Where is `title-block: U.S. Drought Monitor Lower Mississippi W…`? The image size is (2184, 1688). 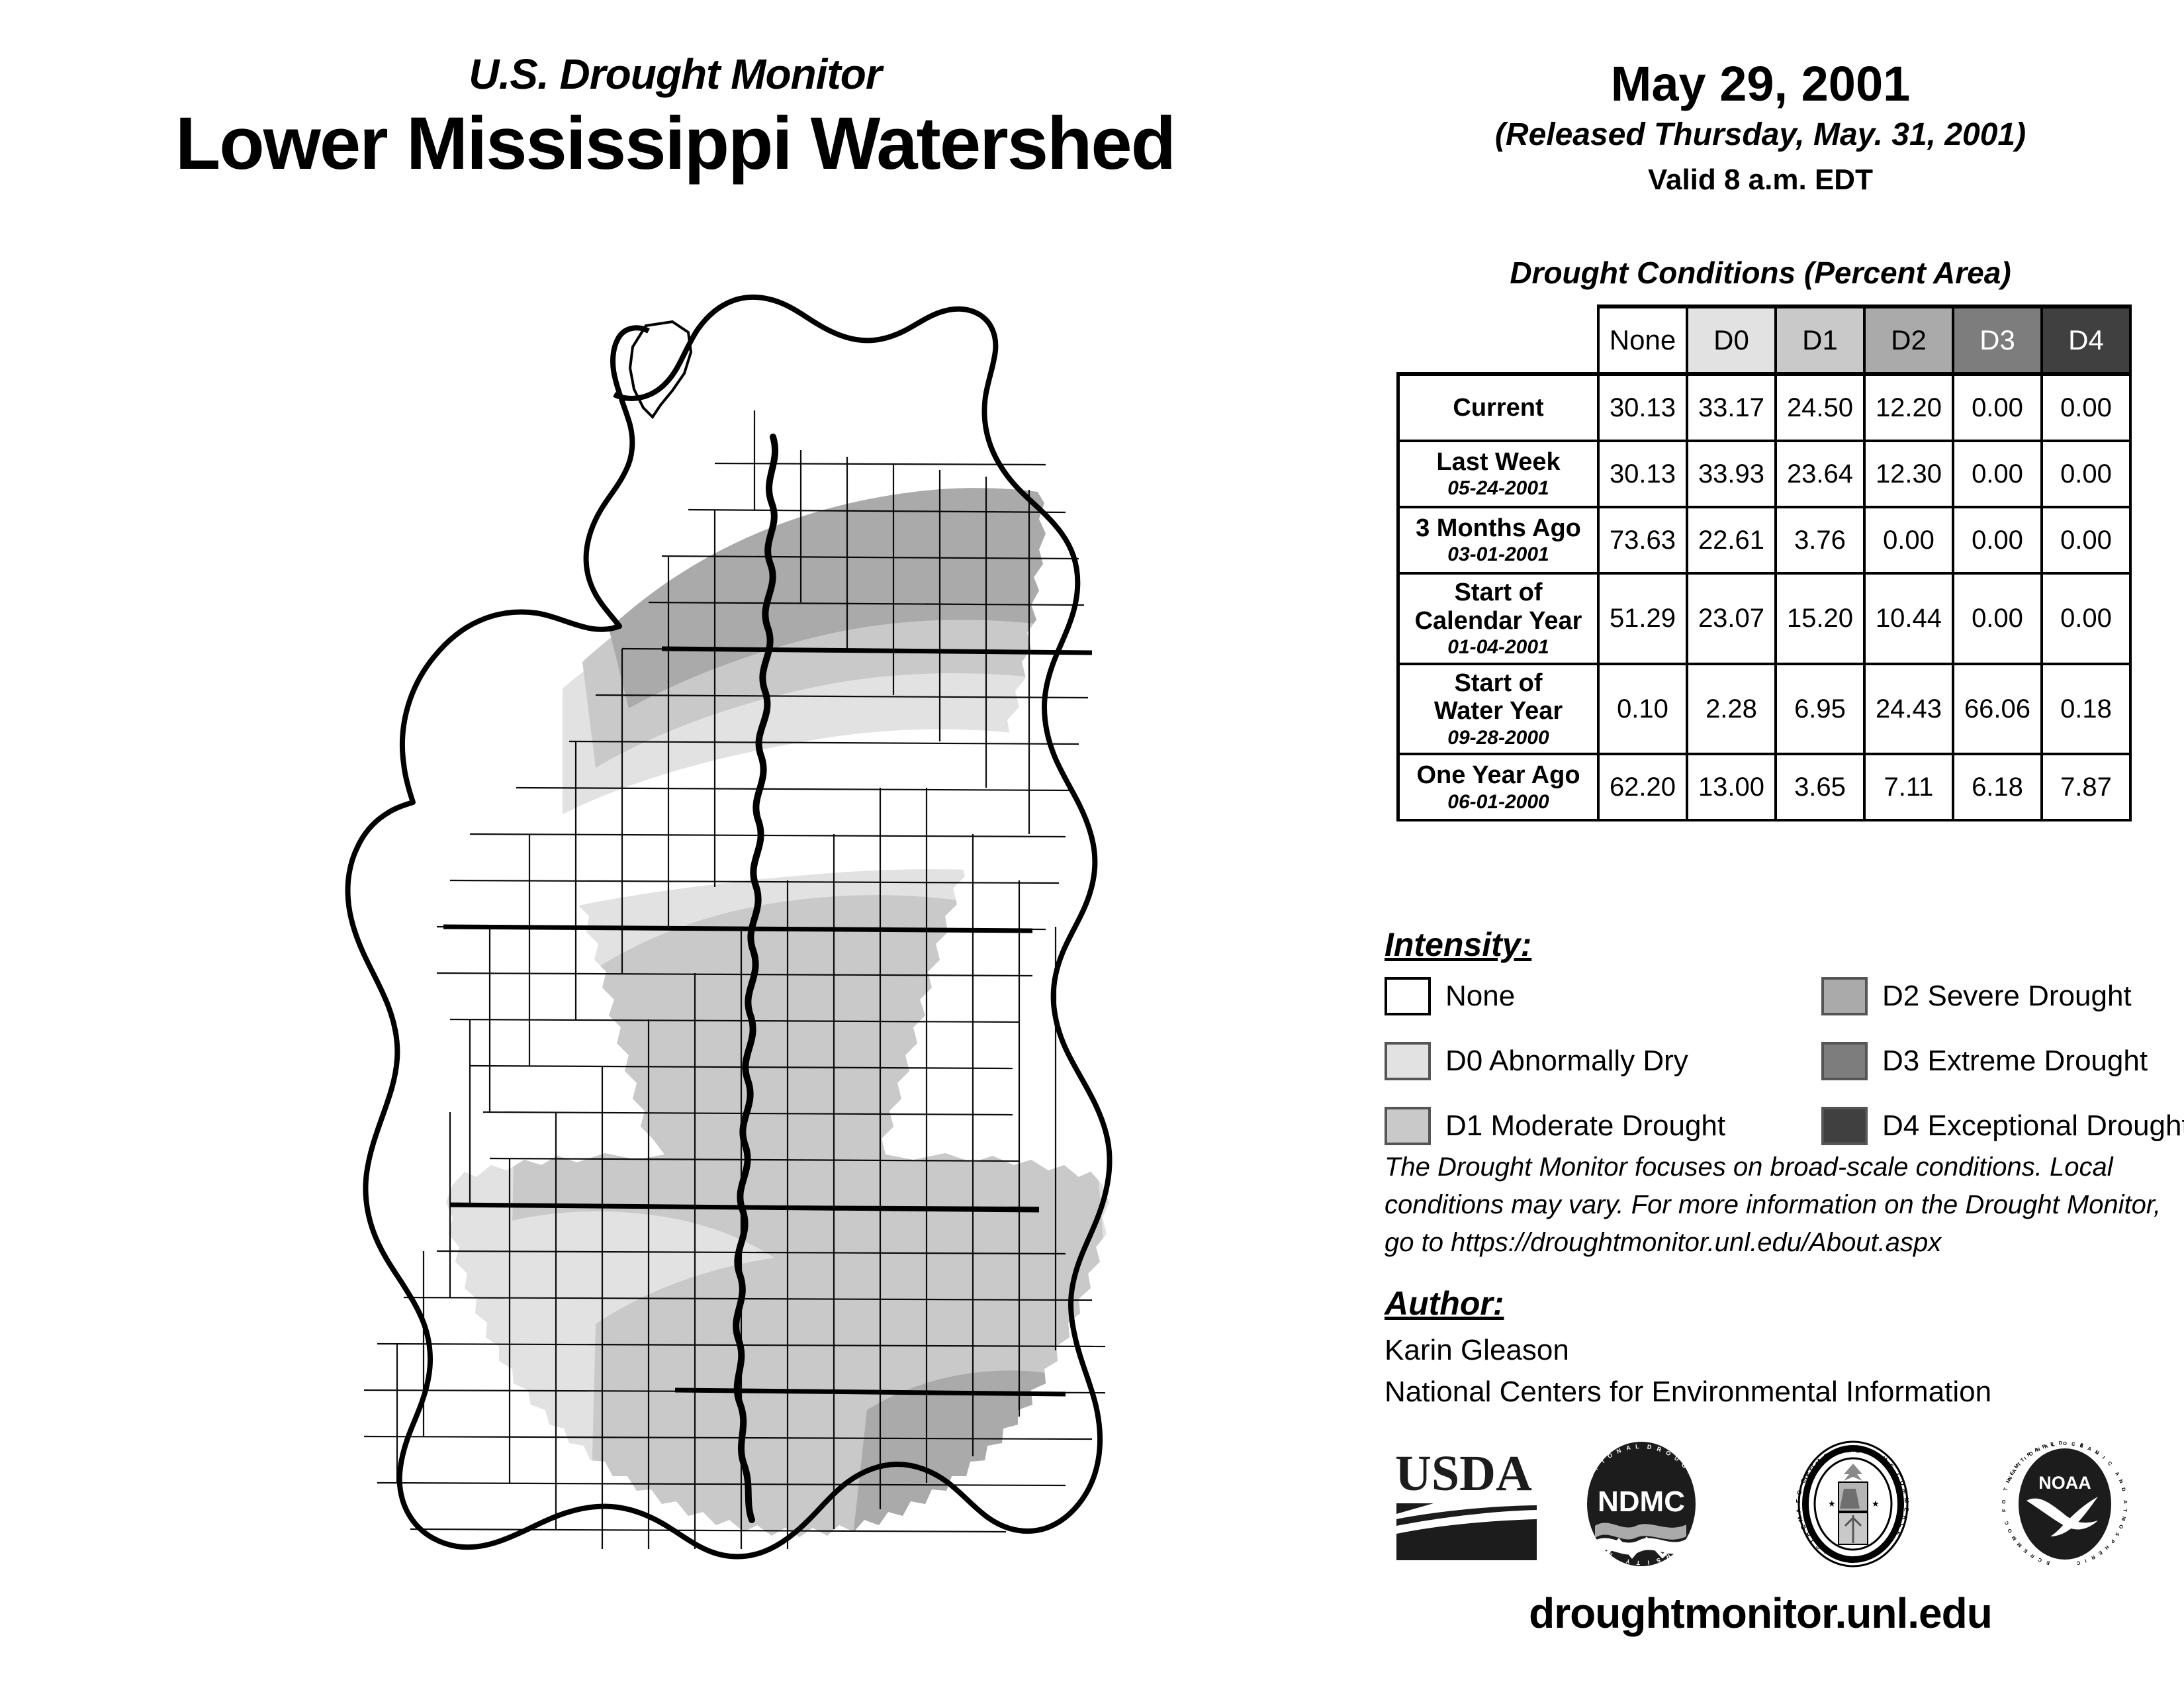 title-block: U.S. Drought Monitor Lower Mississippi W… is located at coordinates (675, 118).